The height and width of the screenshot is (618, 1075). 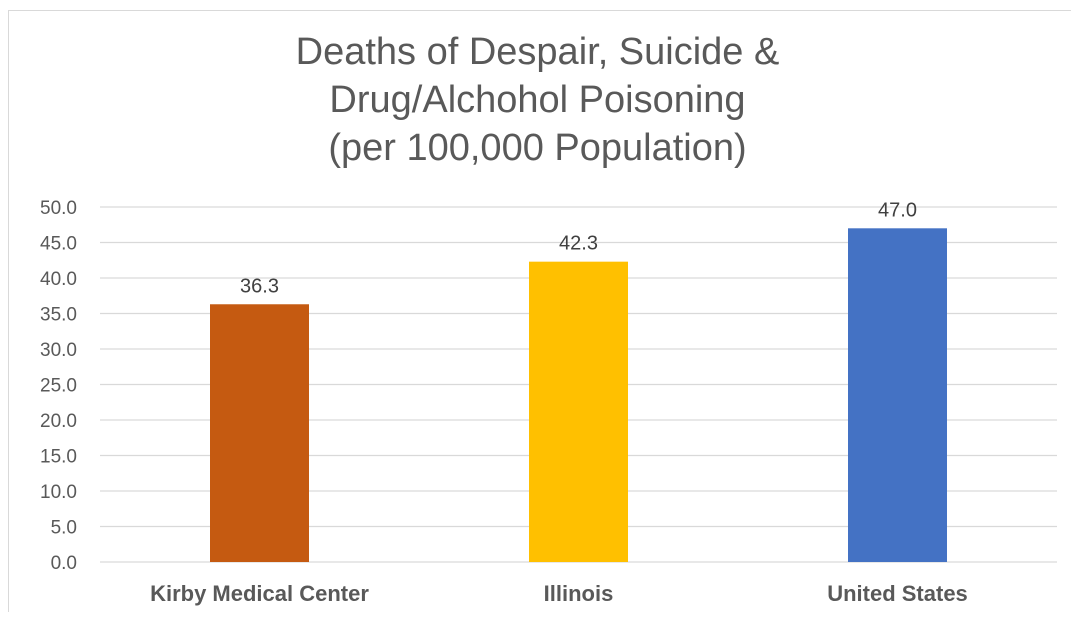 What do you see at coordinates (64, 528) in the screenshot?
I see `y-tick-label: 5.0` at bounding box center [64, 528].